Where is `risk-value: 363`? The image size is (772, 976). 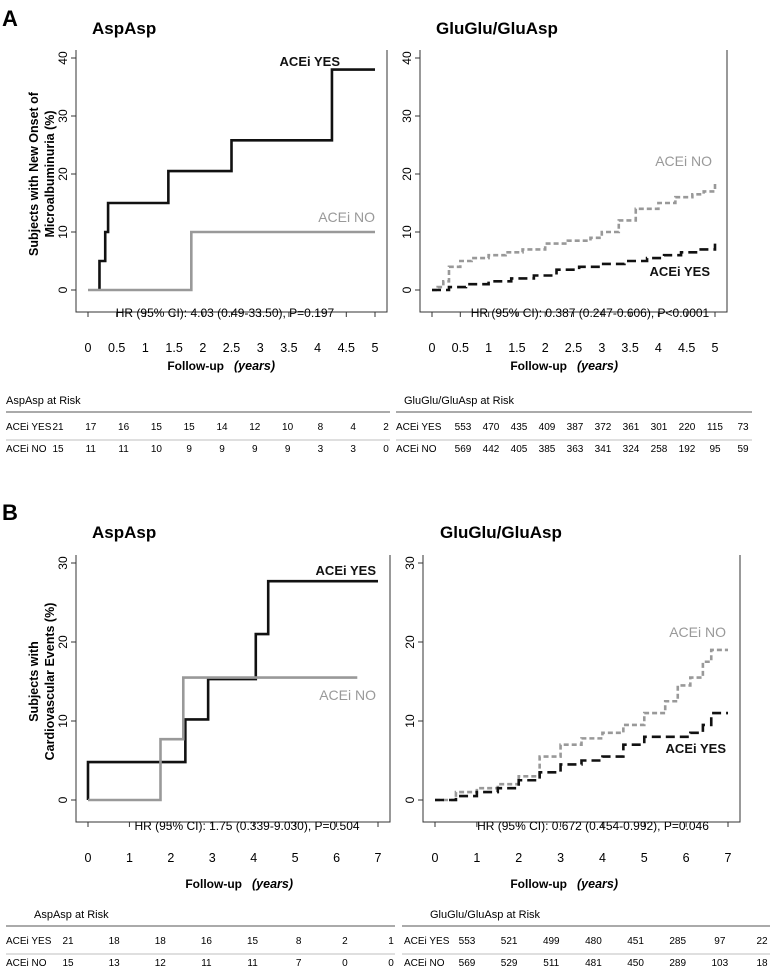
risk-value: 363 is located at coordinates (575, 449).